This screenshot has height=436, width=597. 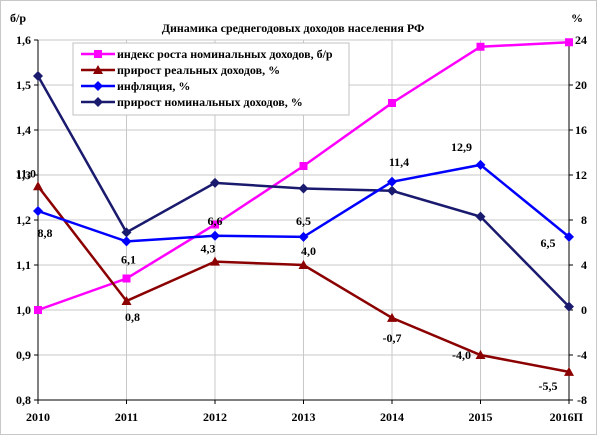 What do you see at coordinates (392, 338) in the screenshot?
I see `data-label-real-income-growth: -0,7` at bounding box center [392, 338].